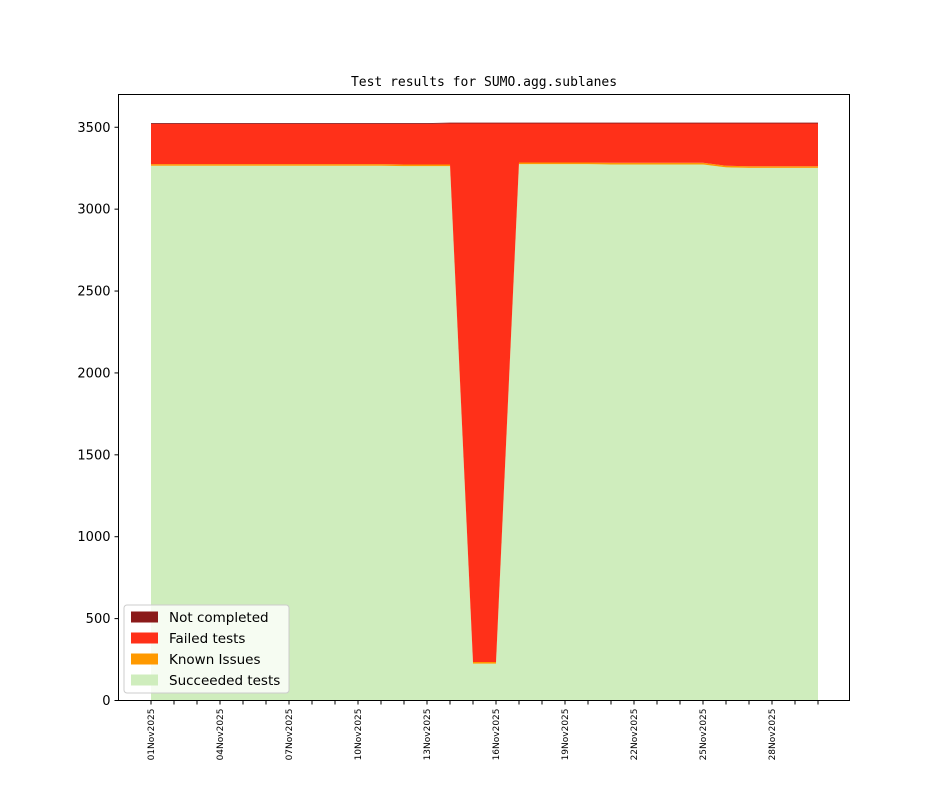 The height and width of the screenshot is (787, 944). I want to click on y-tick-label: 500, so click(98, 619).